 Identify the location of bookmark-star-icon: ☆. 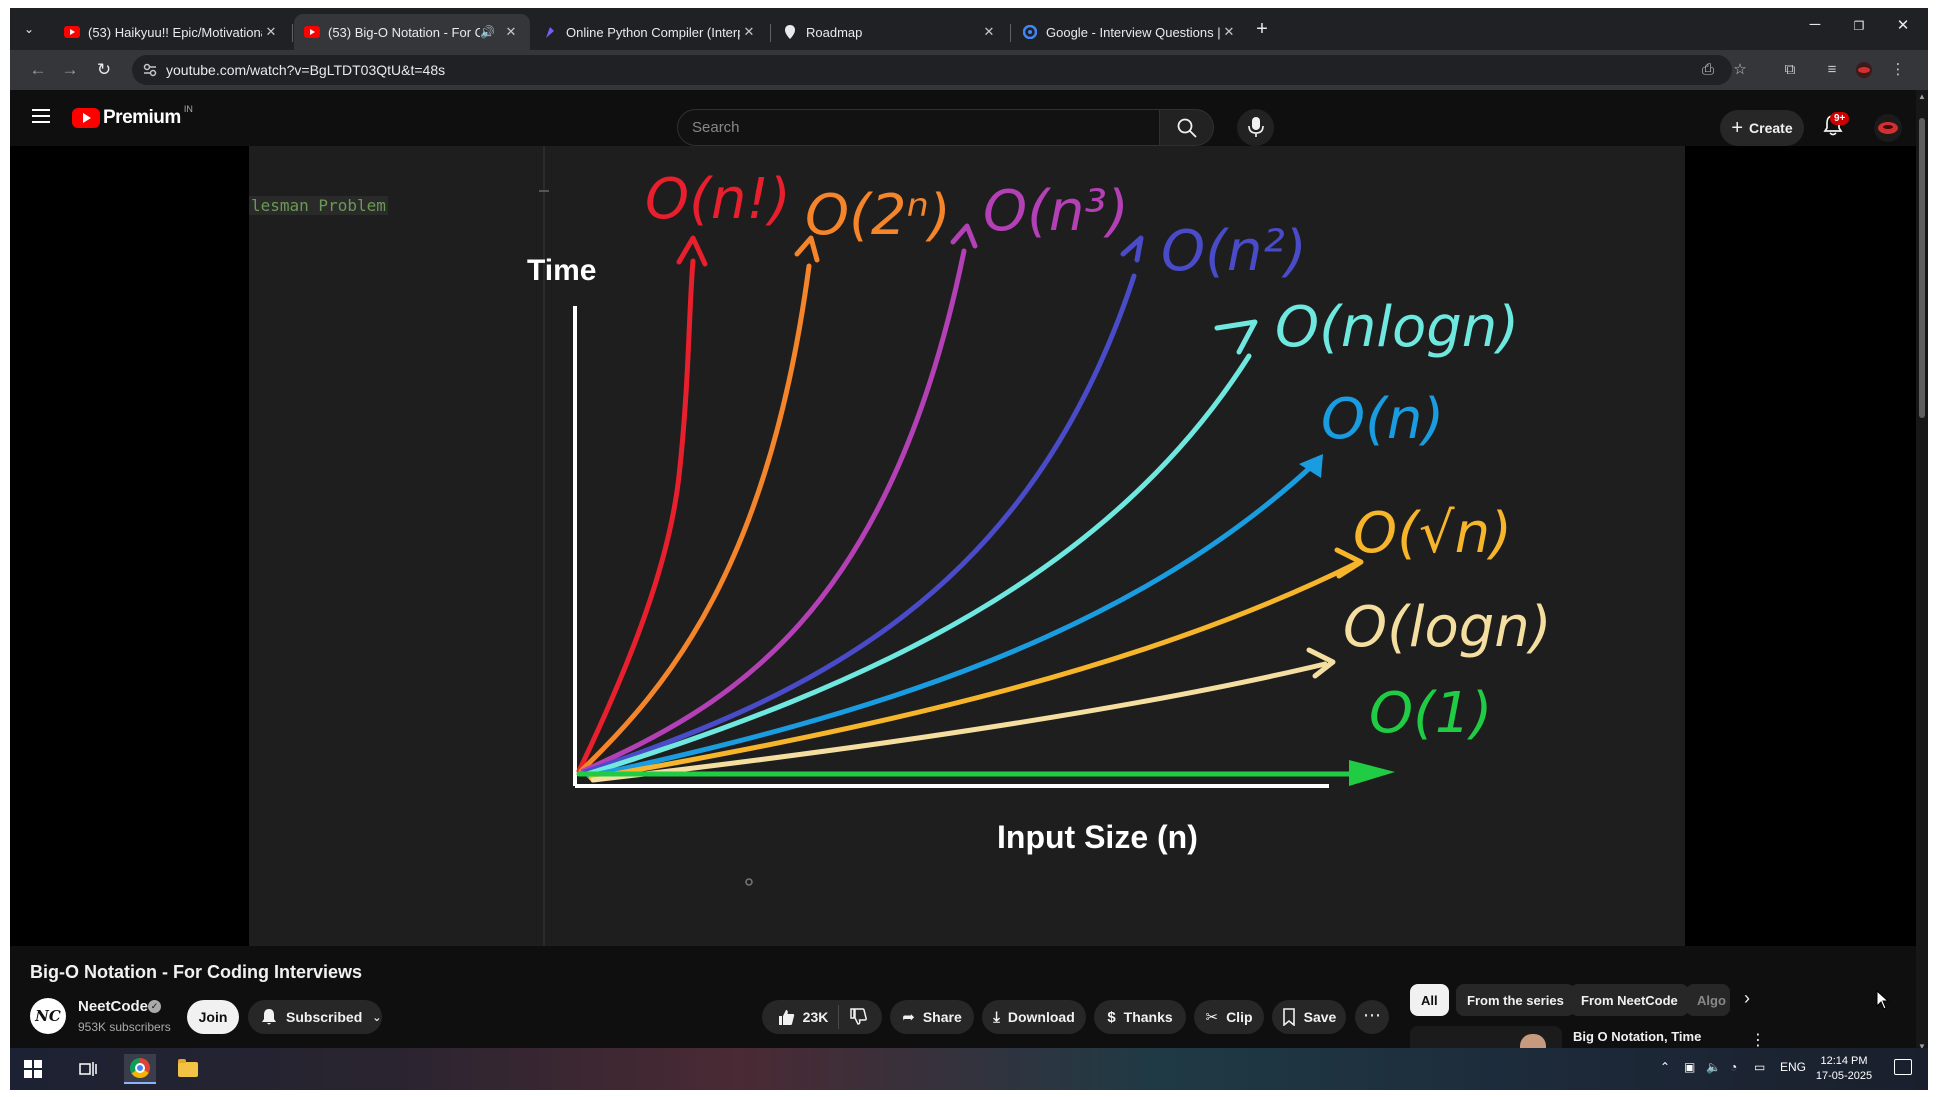
(1740, 69).